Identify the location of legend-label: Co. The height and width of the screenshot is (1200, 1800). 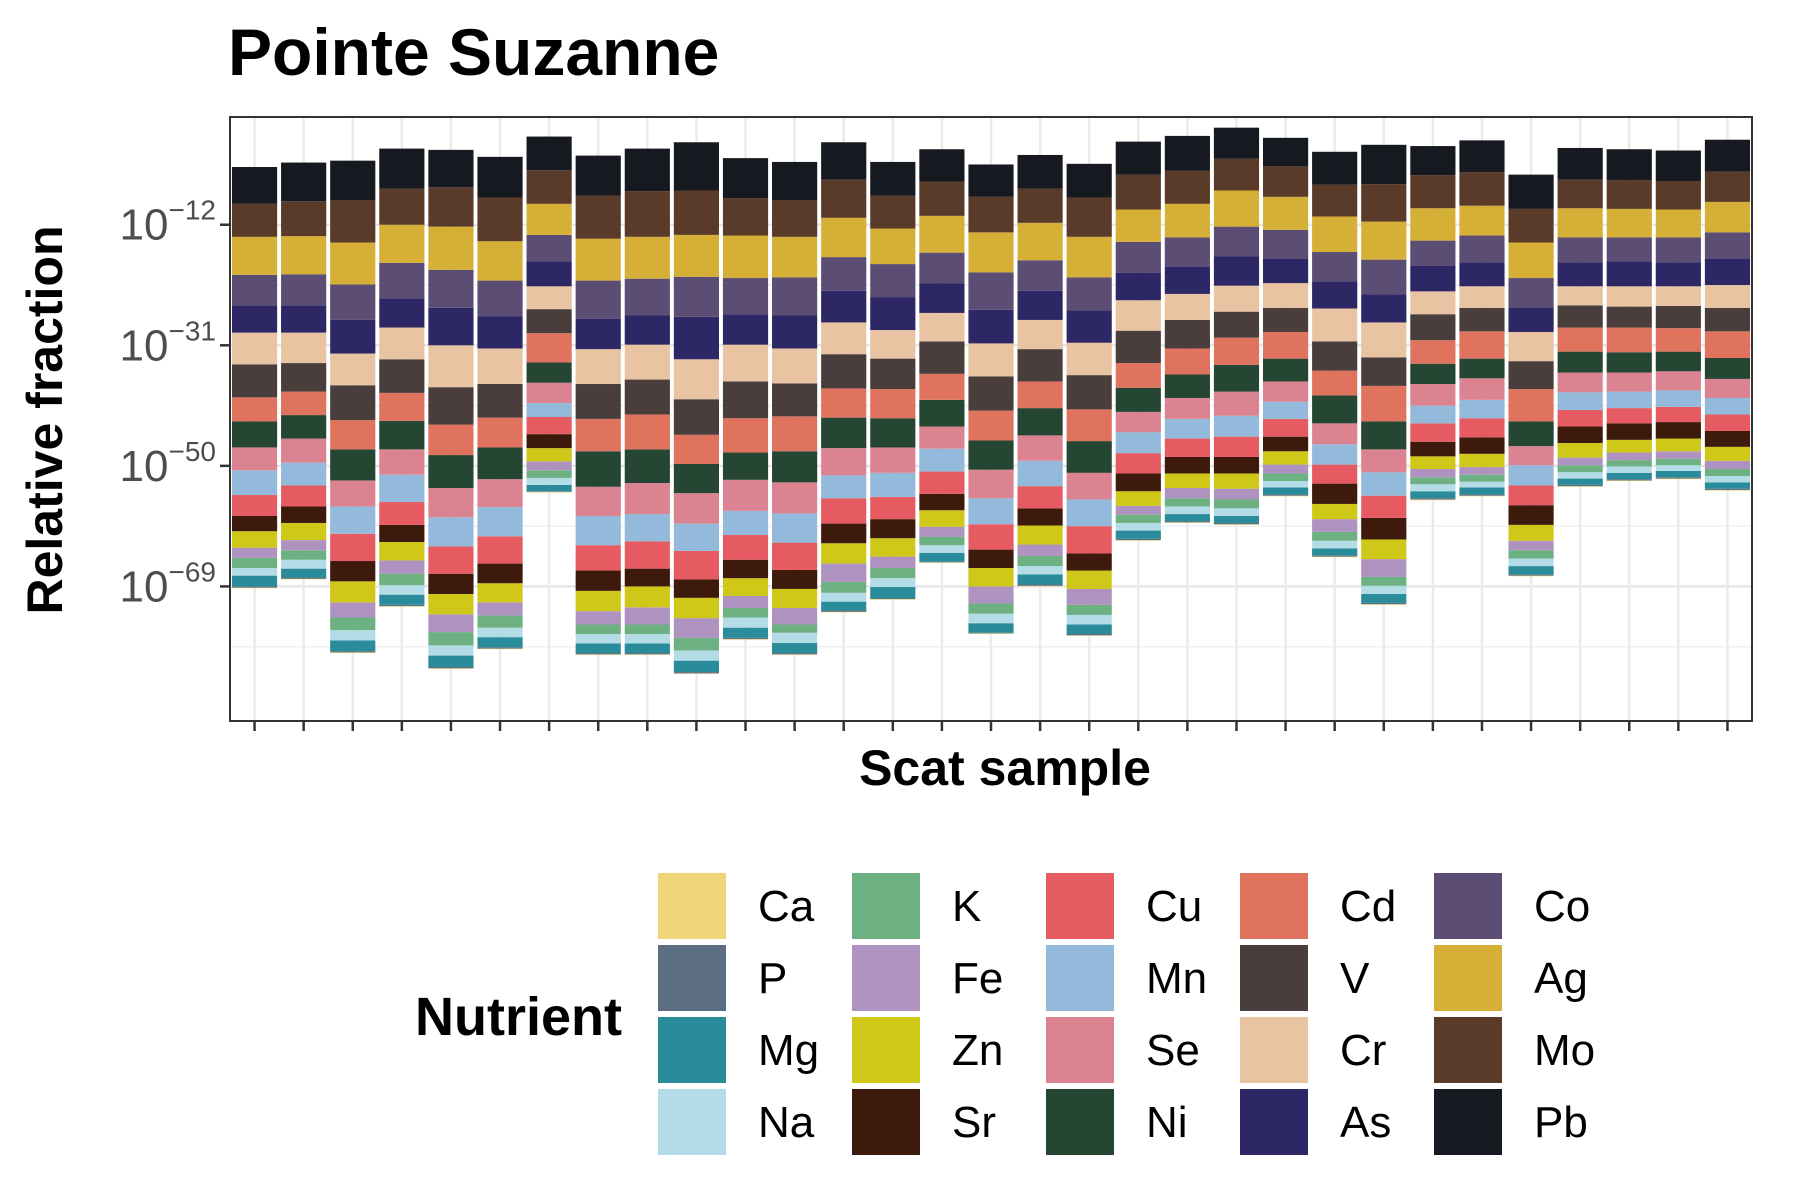
(1562, 906).